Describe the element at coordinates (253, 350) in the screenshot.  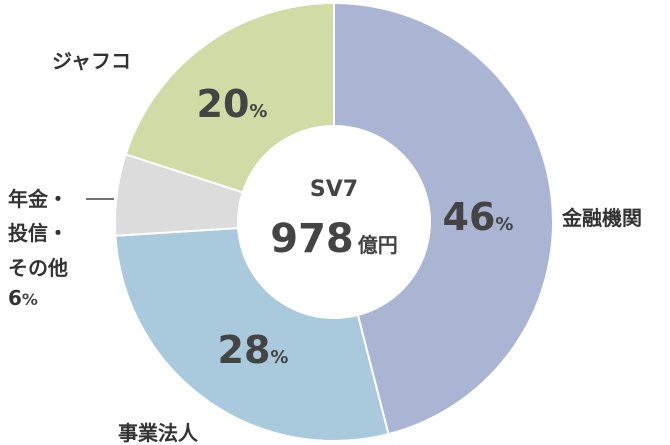
I see `slice-pct-jigyo: 28%` at that location.